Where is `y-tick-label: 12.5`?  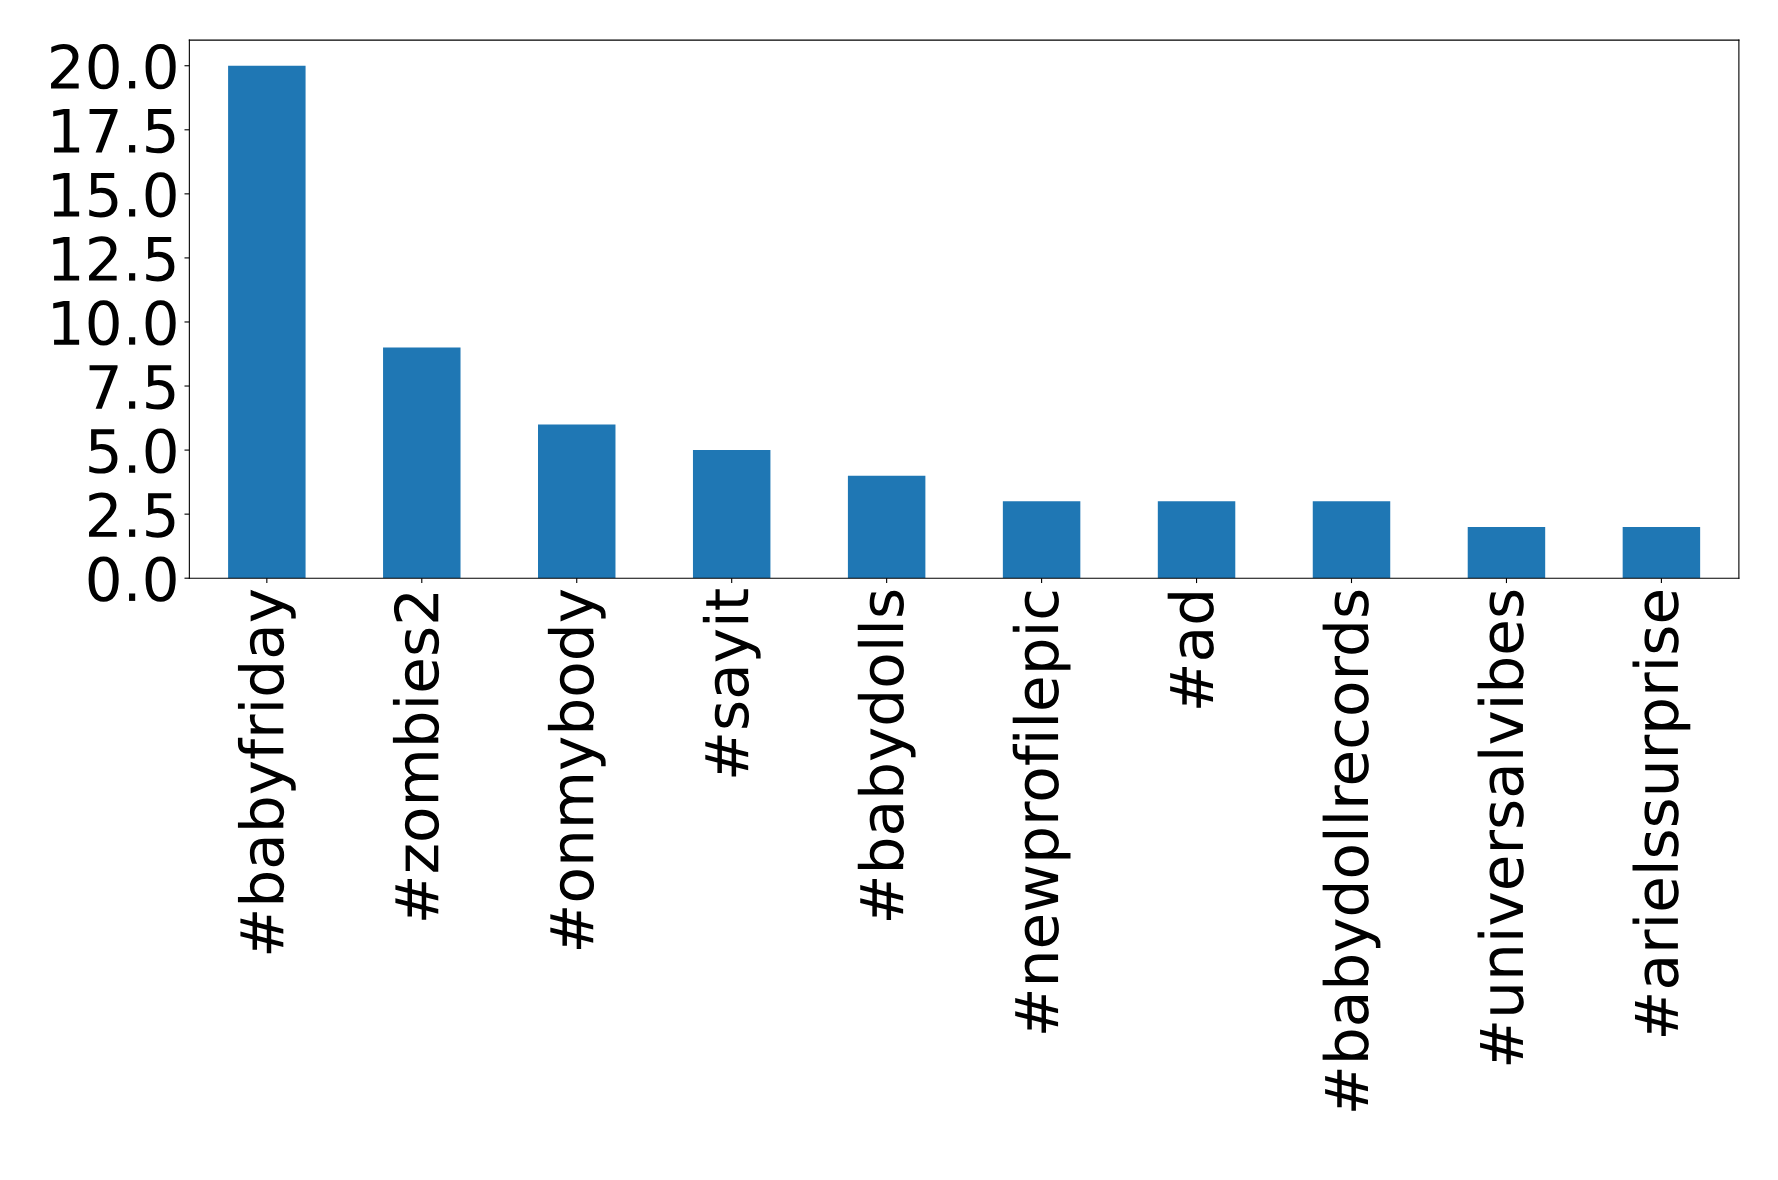 y-tick-label: 12.5 is located at coordinates (114, 259).